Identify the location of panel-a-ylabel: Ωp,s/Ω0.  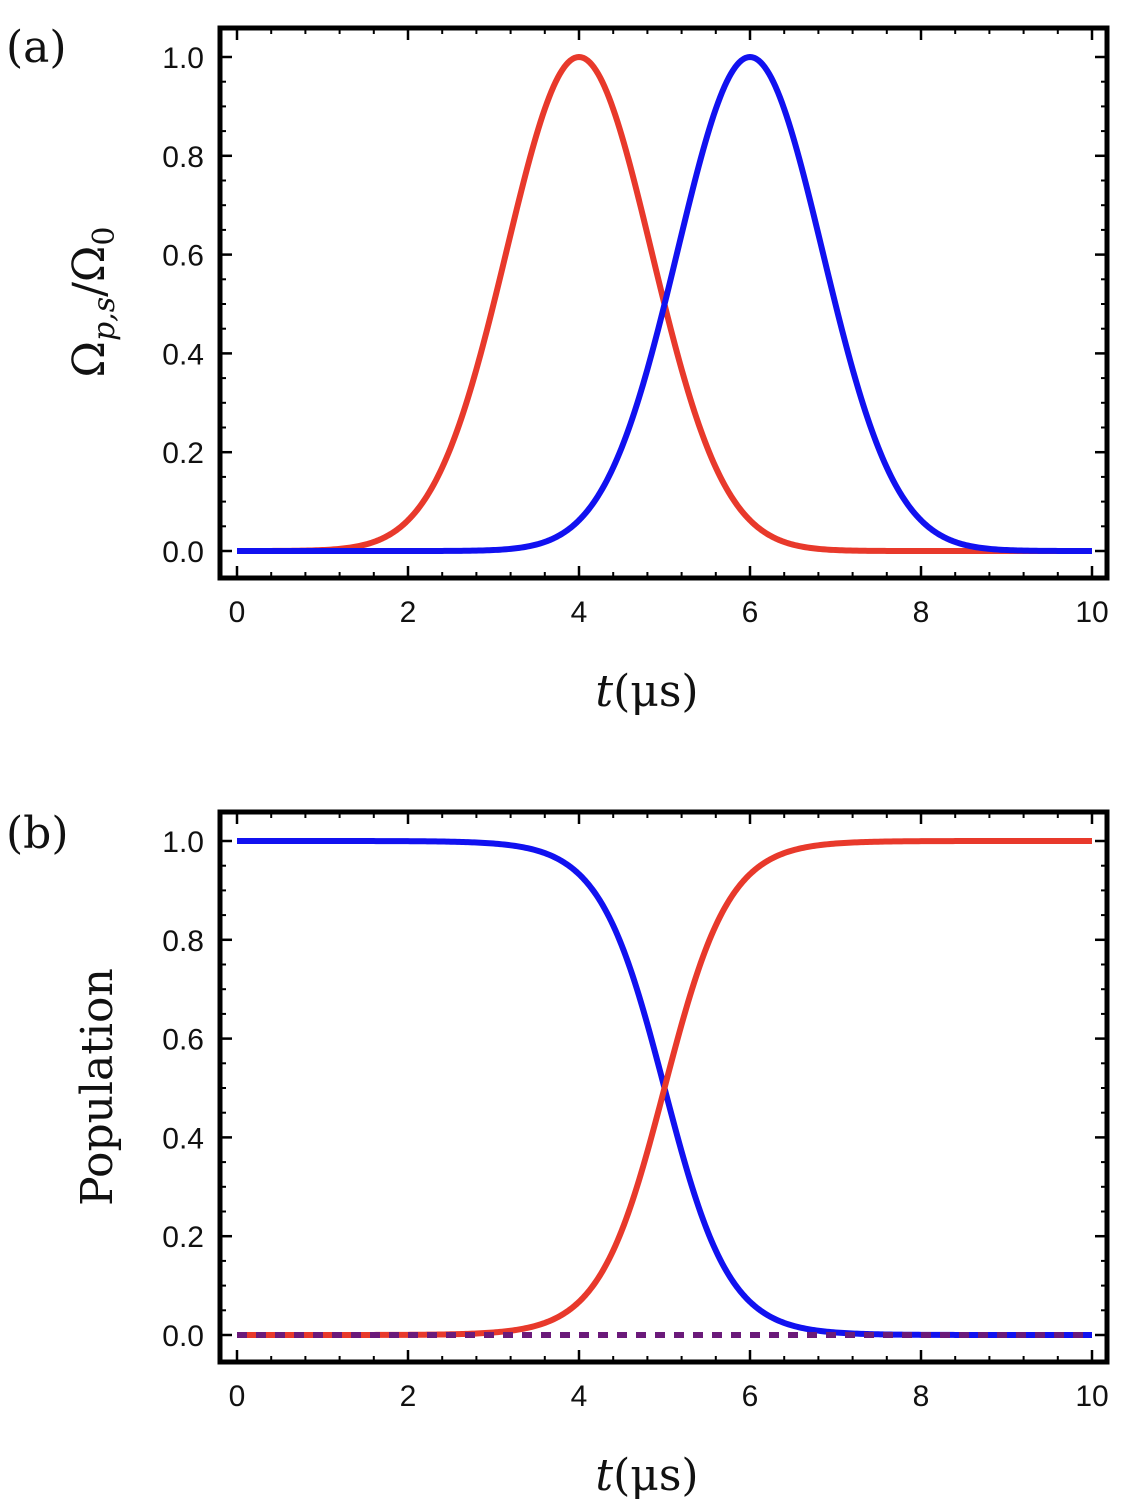
(93, 301).